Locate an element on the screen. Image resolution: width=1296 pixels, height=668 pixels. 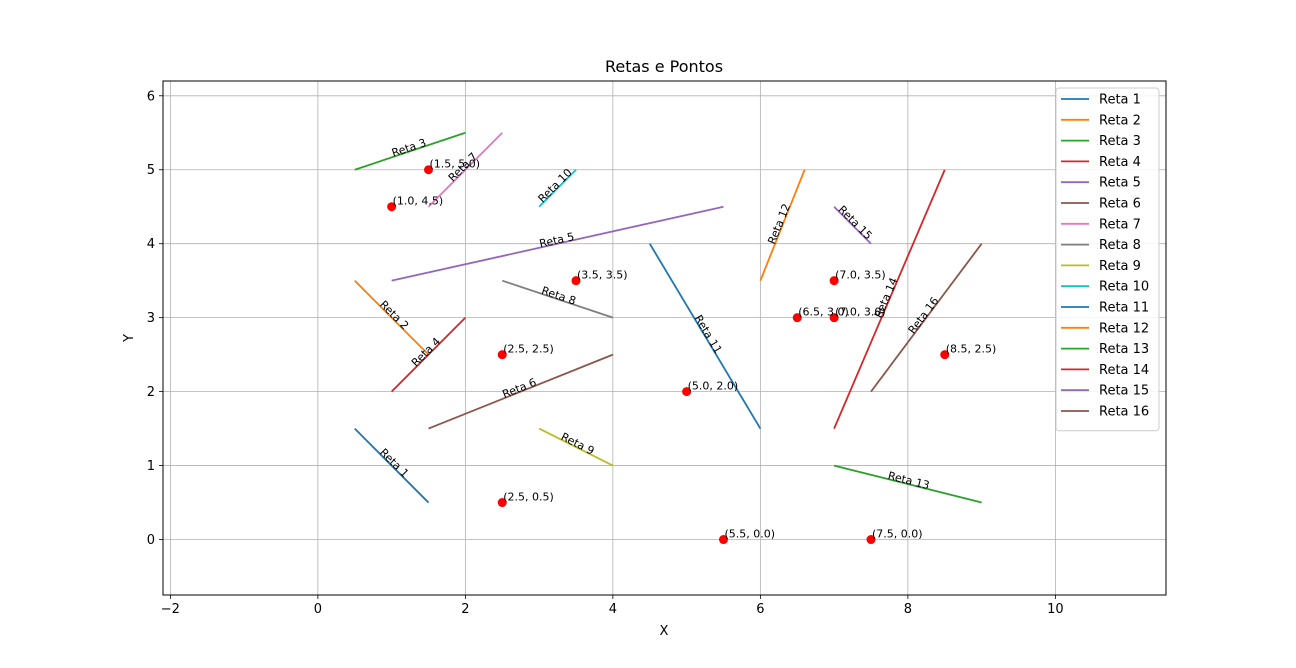
legend-label-reta-13: Reta 13 is located at coordinates (1124, 349).